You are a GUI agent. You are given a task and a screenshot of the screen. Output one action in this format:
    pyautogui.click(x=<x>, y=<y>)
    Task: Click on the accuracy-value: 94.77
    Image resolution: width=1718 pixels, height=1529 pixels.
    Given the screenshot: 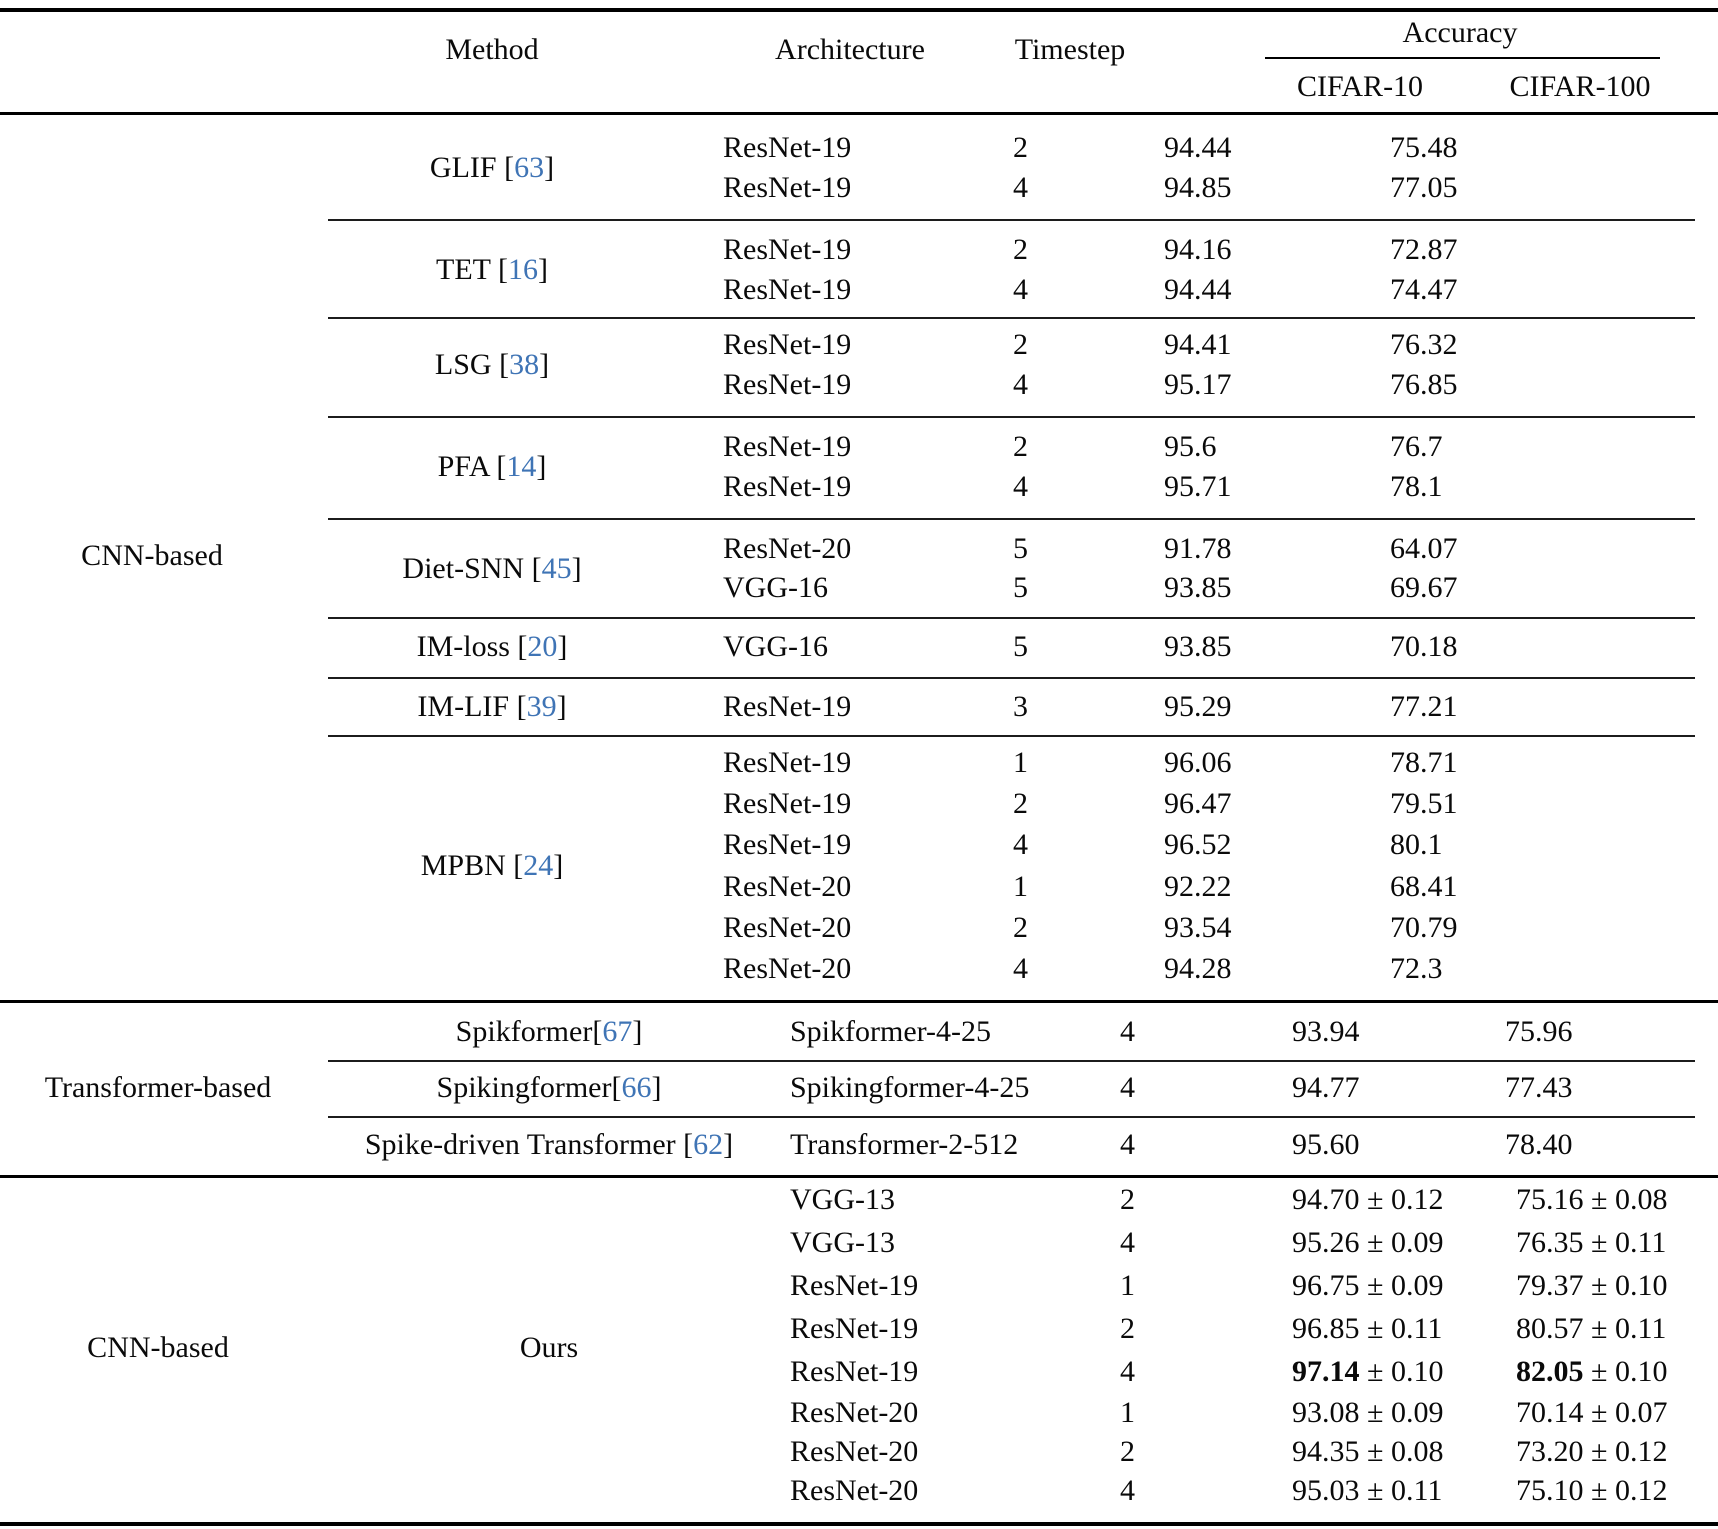 What is the action you would take?
    pyautogui.click(x=1326, y=1087)
    